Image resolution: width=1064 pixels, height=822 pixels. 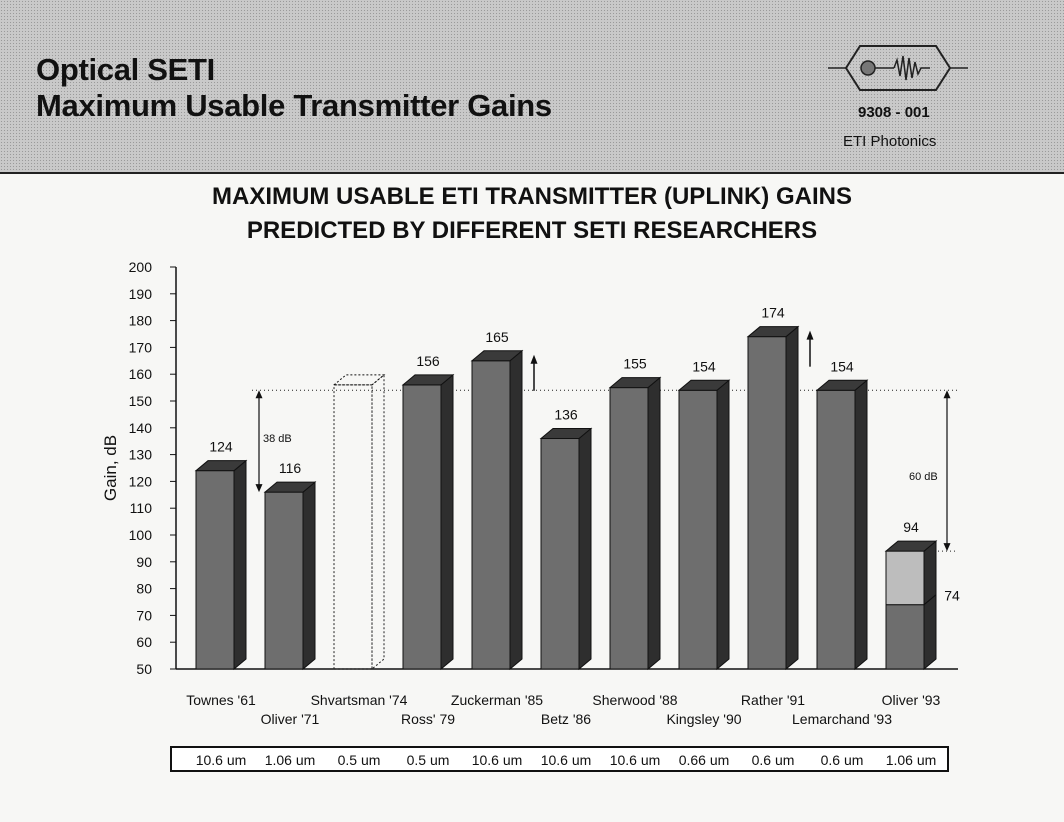 What do you see at coordinates (144, 615) in the screenshot?
I see `y-tick-label: 70` at bounding box center [144, 615].